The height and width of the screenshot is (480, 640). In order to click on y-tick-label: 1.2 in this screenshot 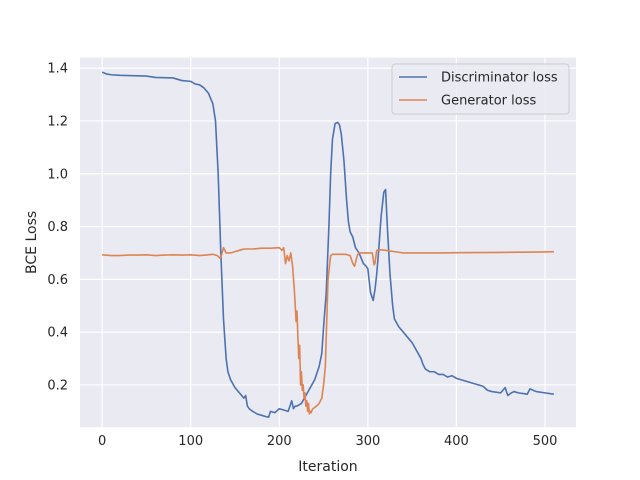, I will do `click(57, 121)`.